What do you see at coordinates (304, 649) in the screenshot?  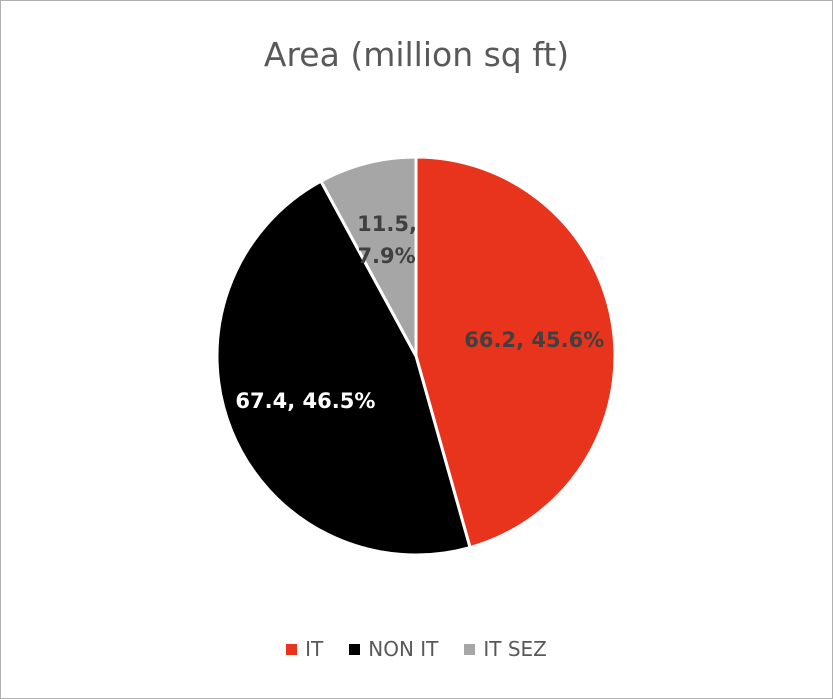 I see `legend-entry: IT` at bounding box center [304, 649].